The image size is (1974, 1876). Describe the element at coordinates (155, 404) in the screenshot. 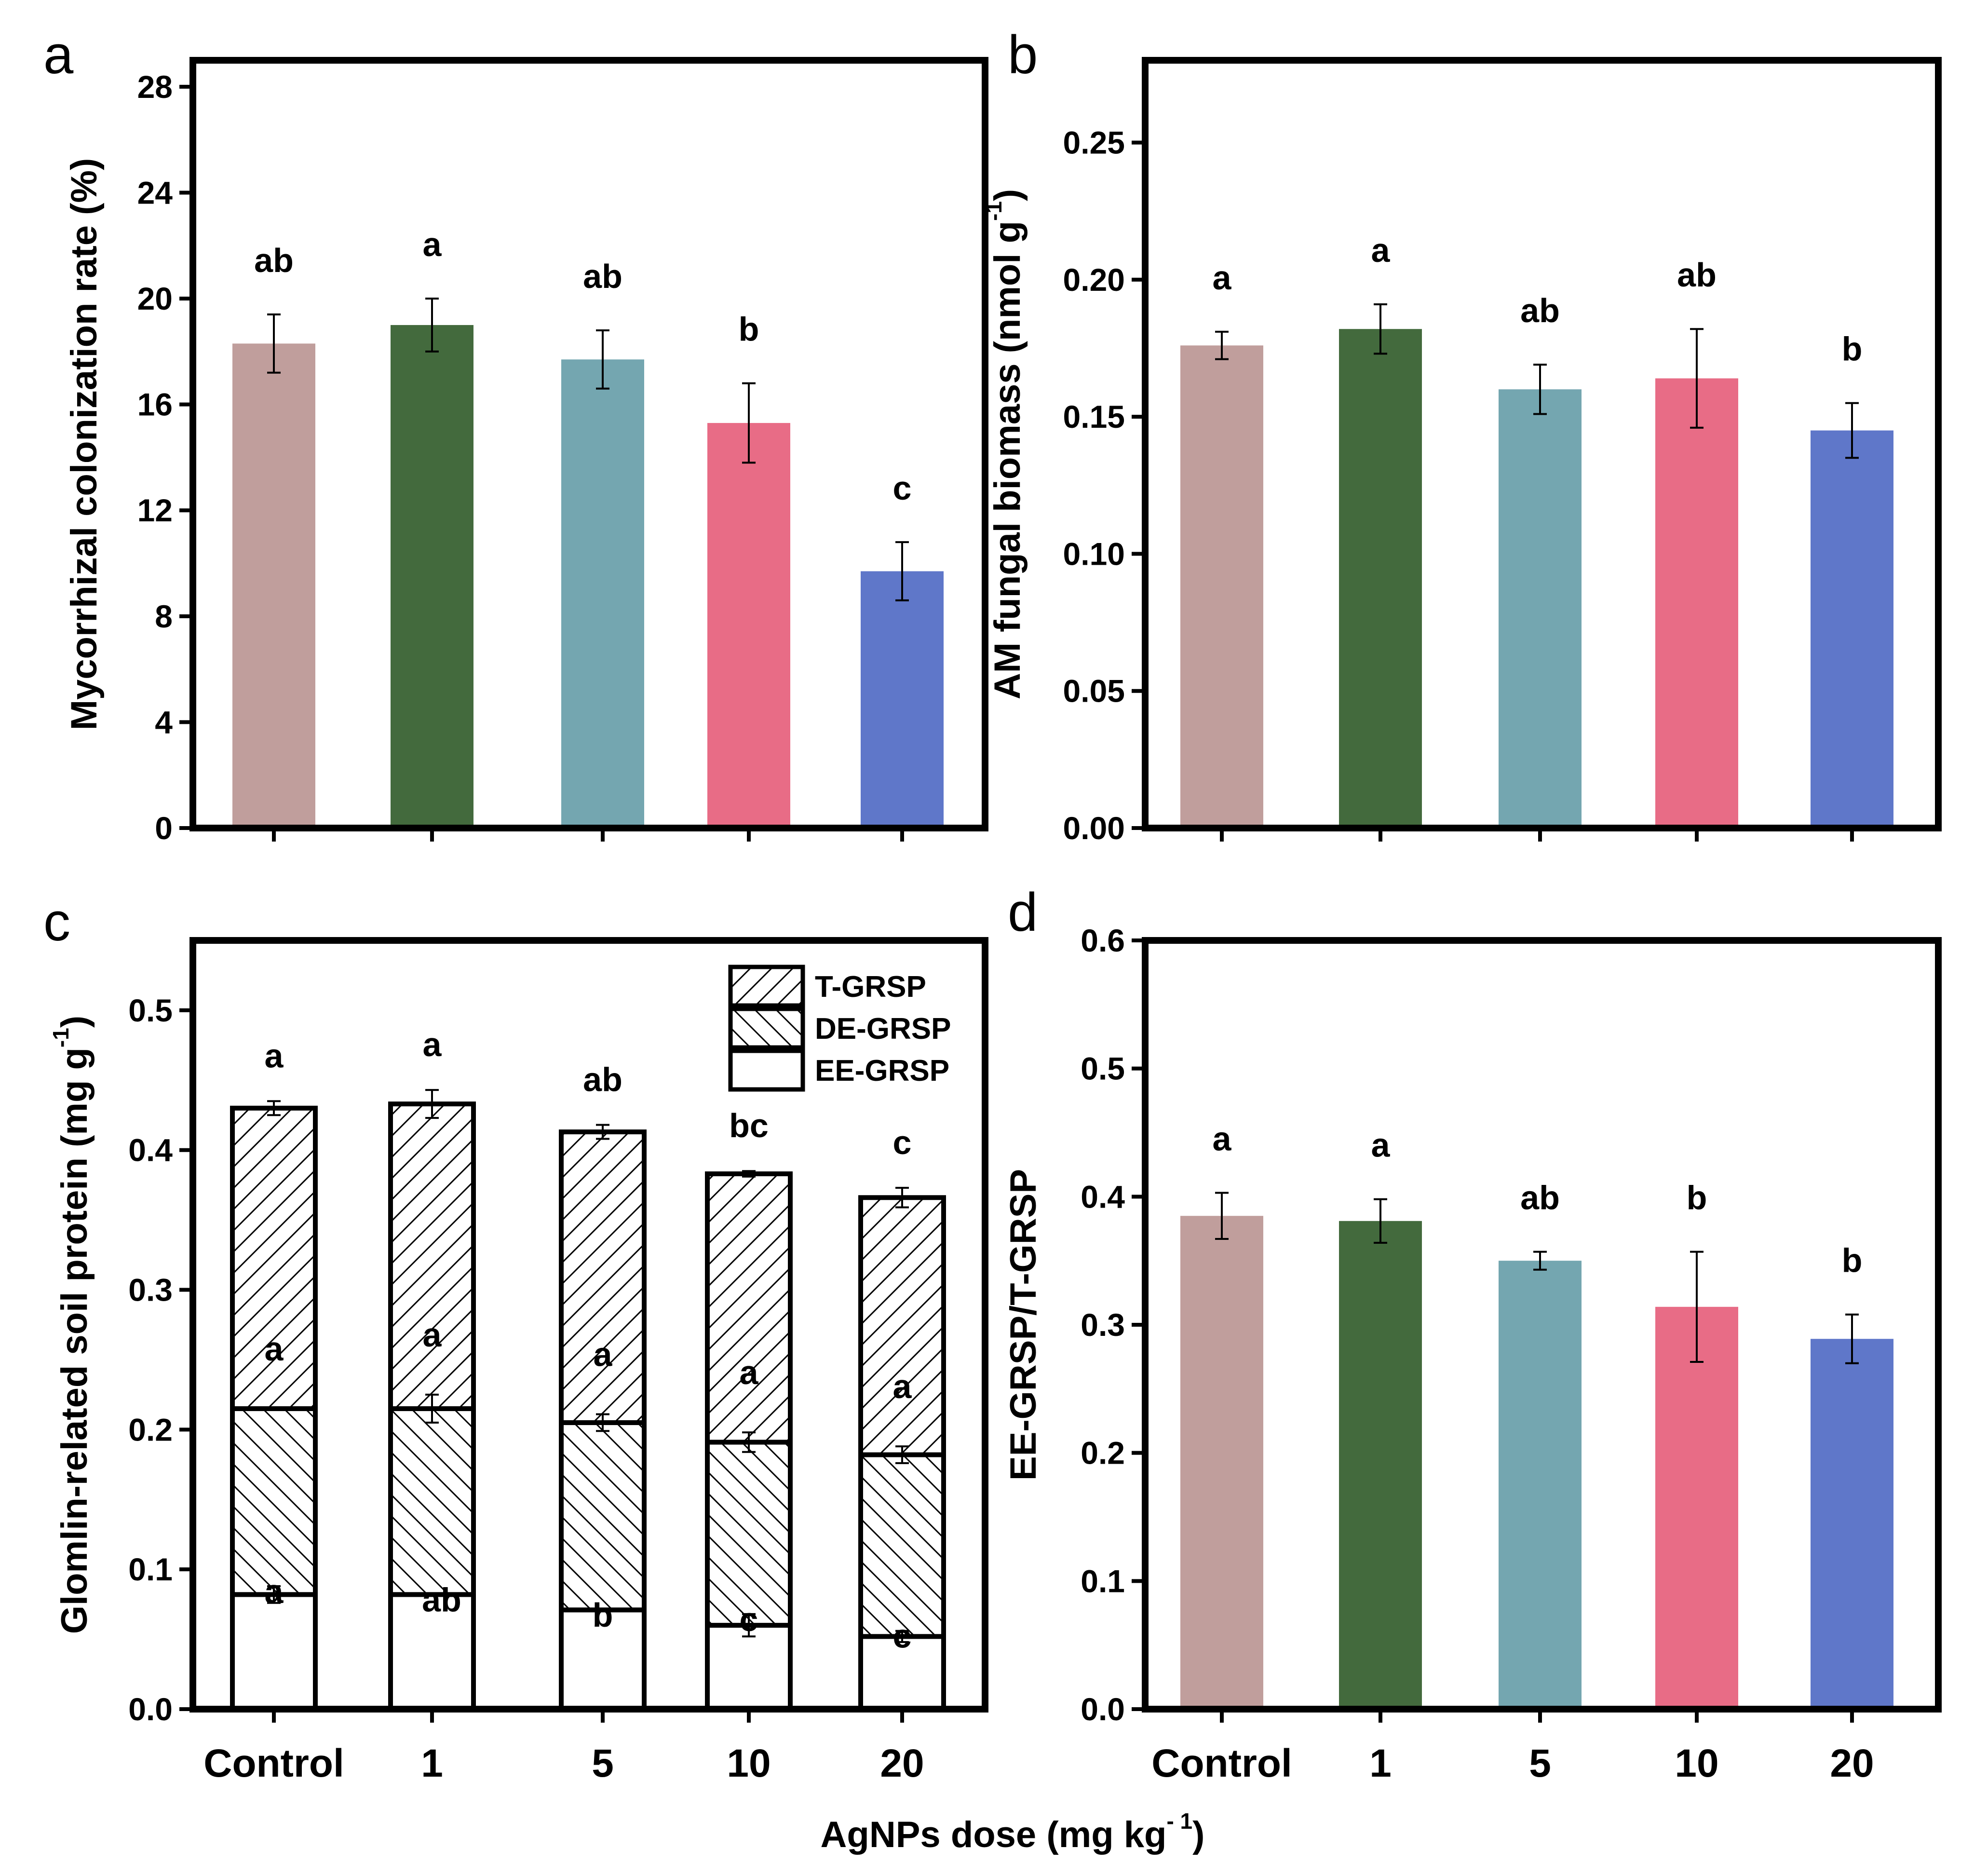

I see `y-tick-label: 16` at that location.